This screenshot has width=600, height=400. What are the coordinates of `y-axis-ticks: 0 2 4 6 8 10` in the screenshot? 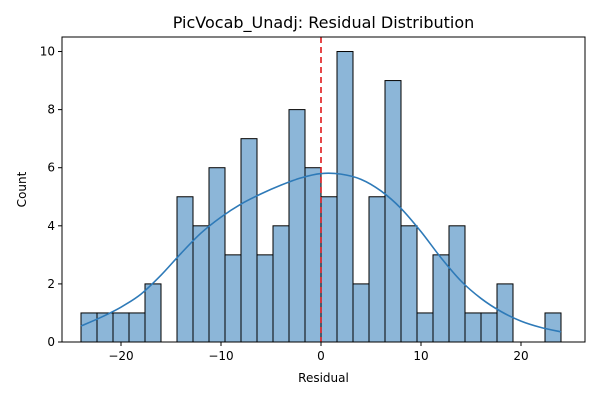 It's located at (51, 197).